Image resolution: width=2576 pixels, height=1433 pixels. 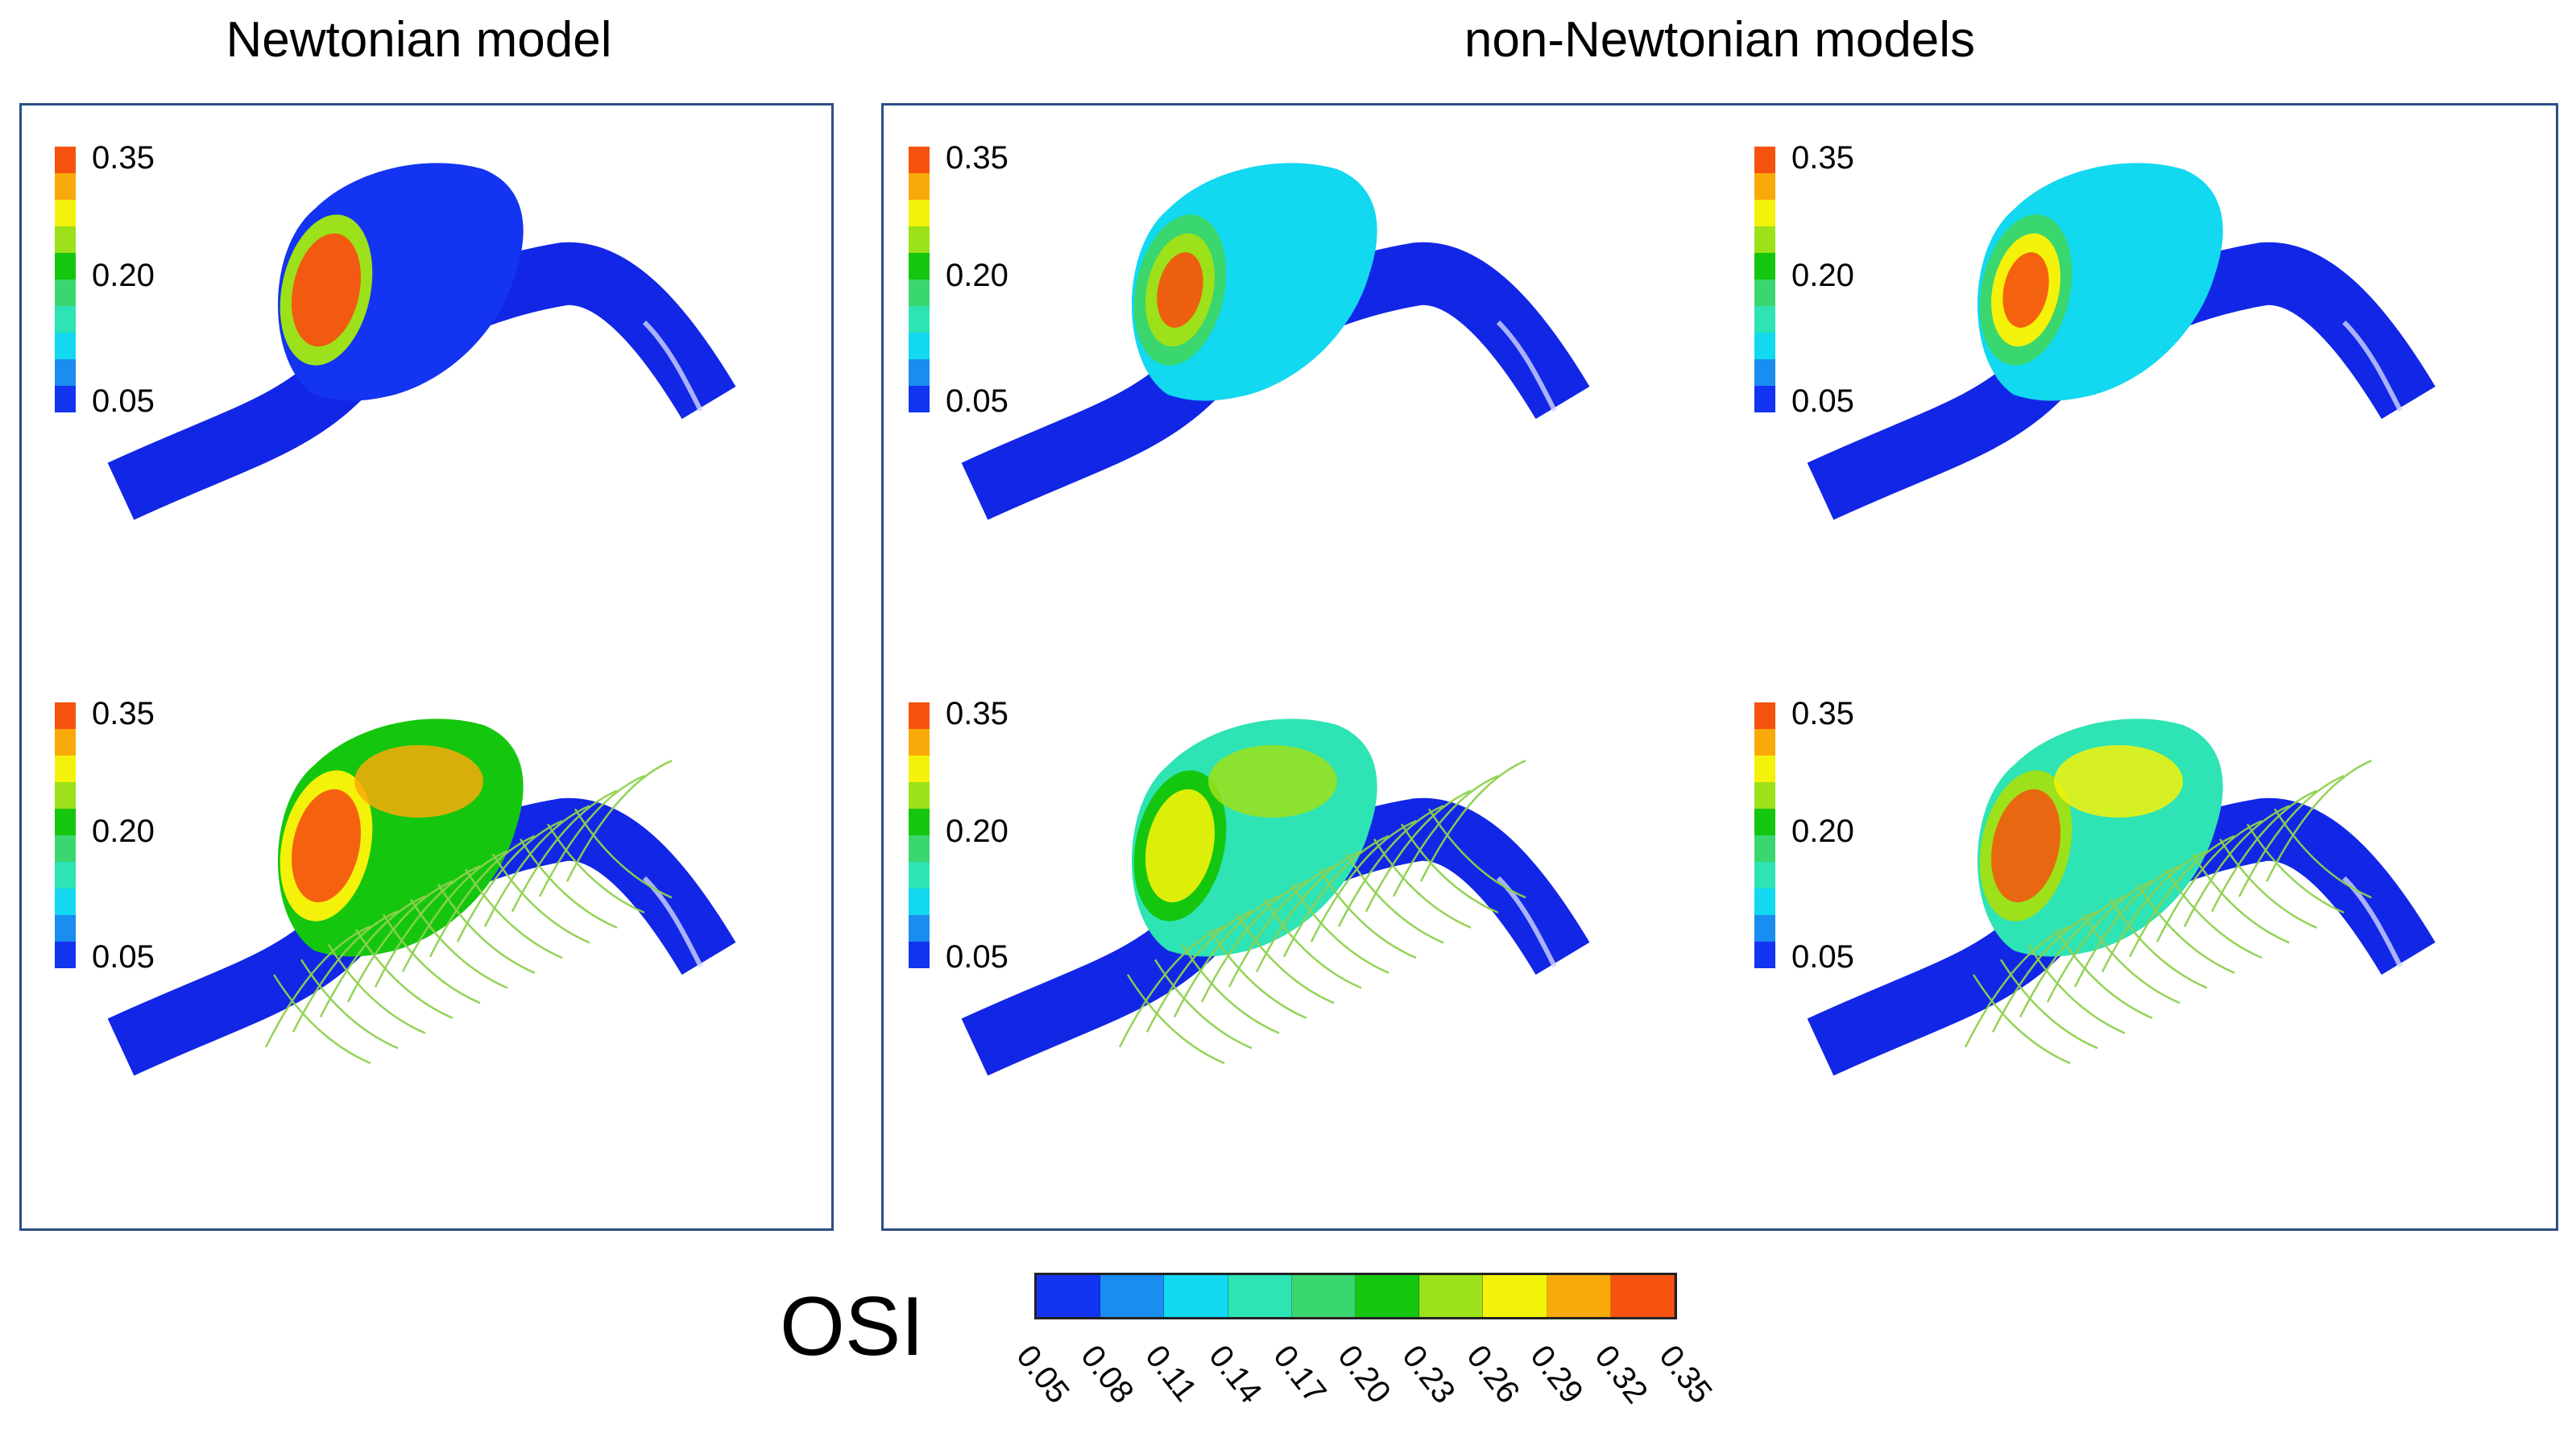 I want to click on panel-non-newtonian-2-no-stent: 0.35 0.20 0.05, so click(x=2134, y=386).